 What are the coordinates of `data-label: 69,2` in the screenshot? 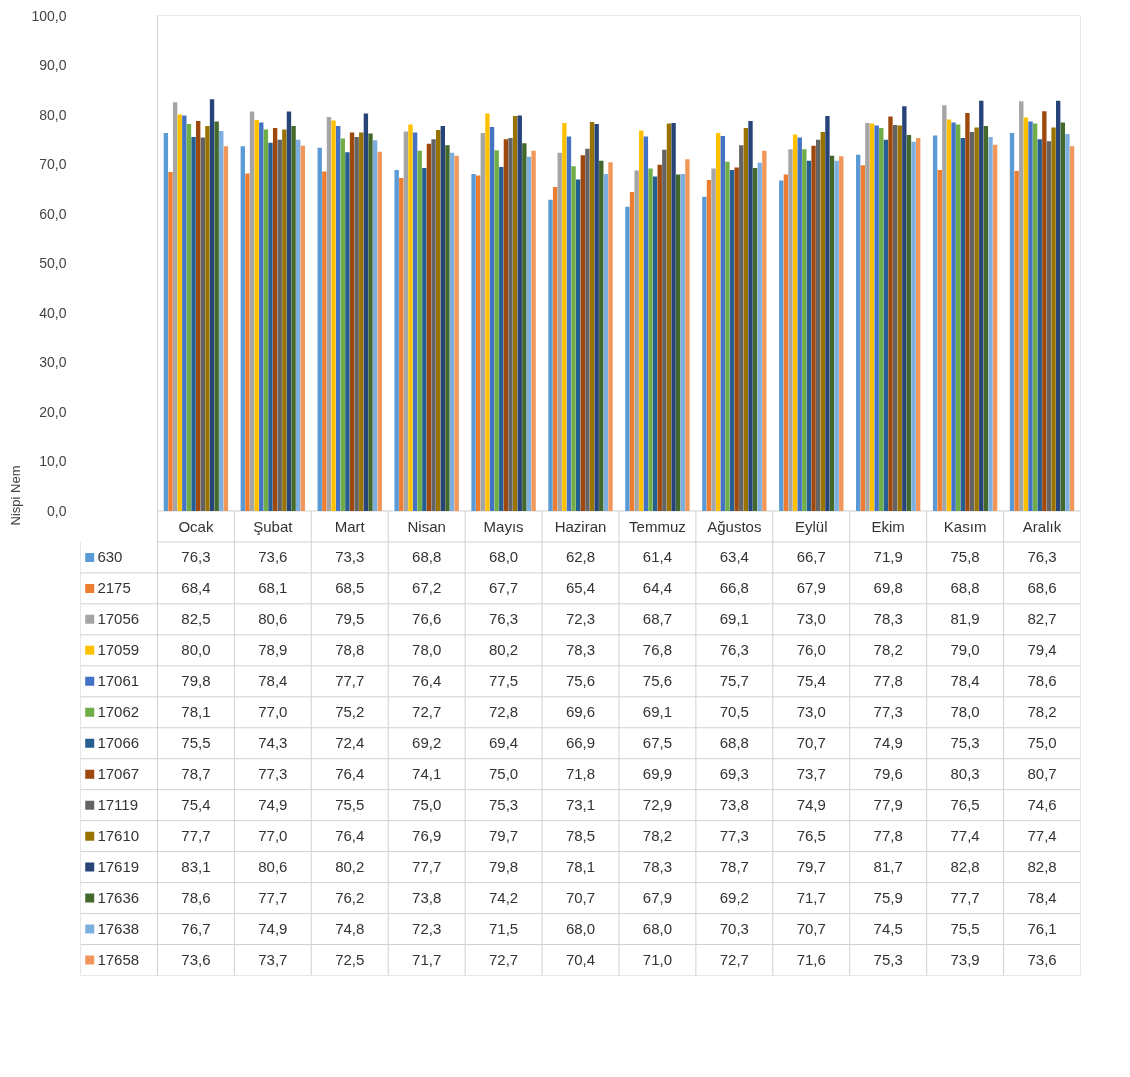 It's located at (734, 898).